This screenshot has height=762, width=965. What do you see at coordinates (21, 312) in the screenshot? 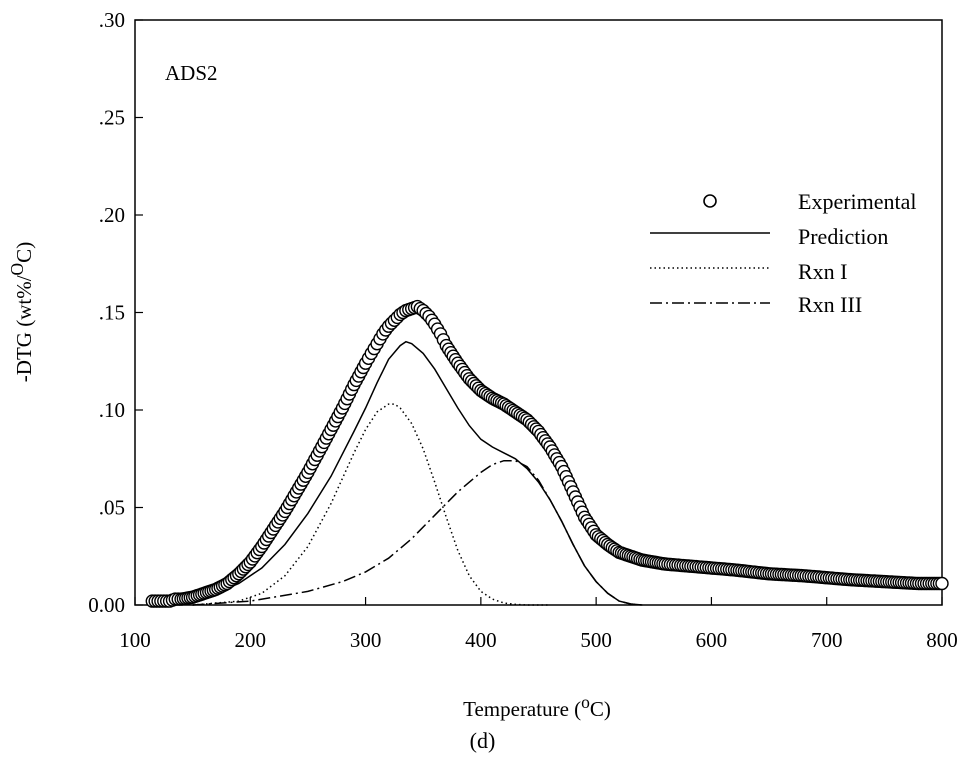
I see `y-axis-label: -DTG (wt%/OC)` at bounding box center [21, 312].